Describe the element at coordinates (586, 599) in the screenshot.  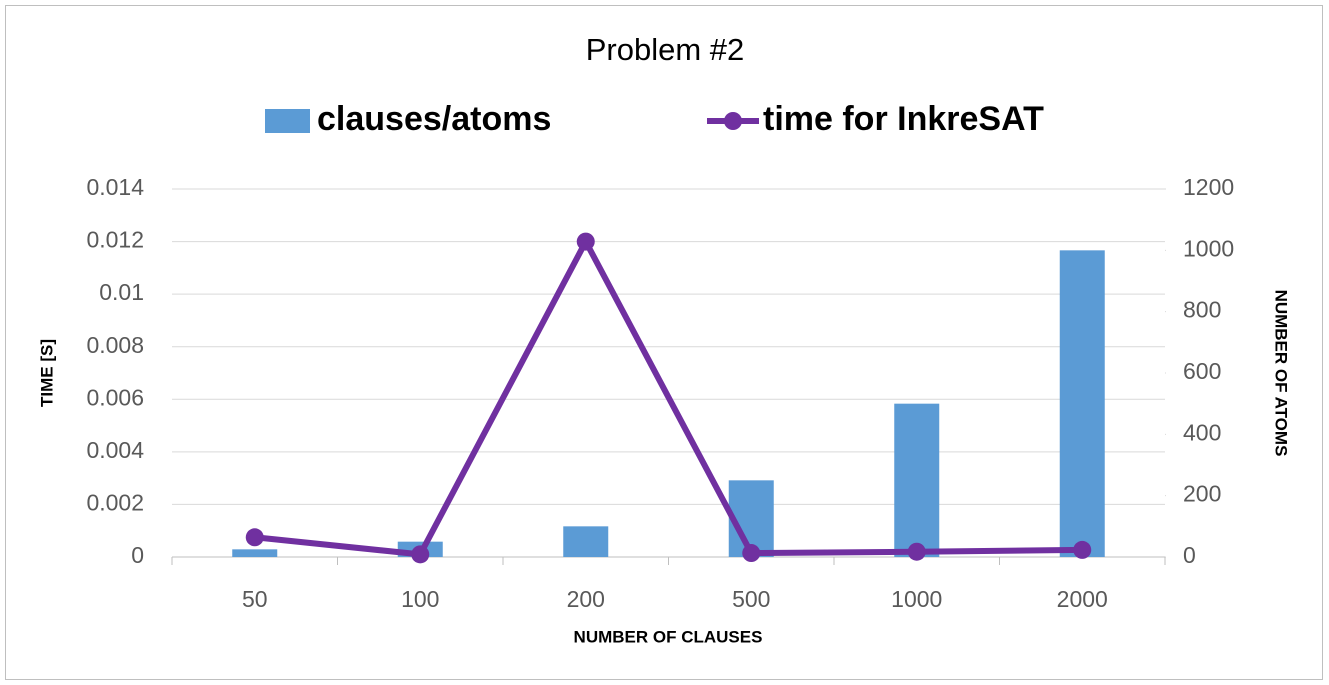
I see `x-tick-label: 200` at that location.